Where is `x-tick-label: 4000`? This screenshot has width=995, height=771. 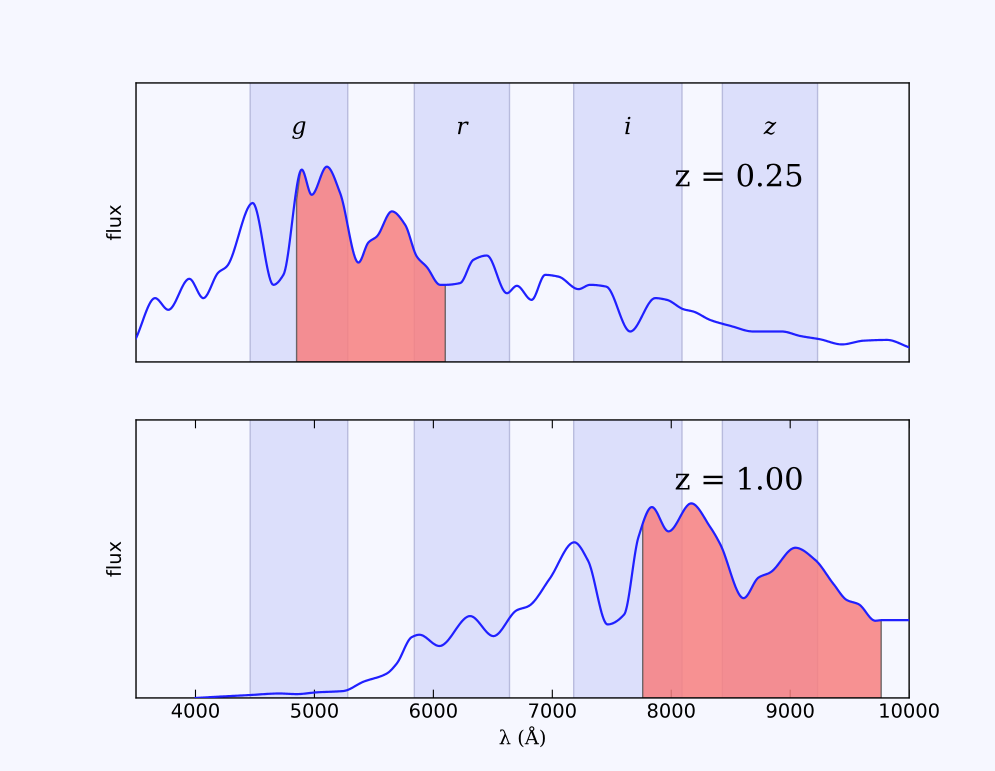
x-tick-label: 4000 is located at coordinates (195, 710).